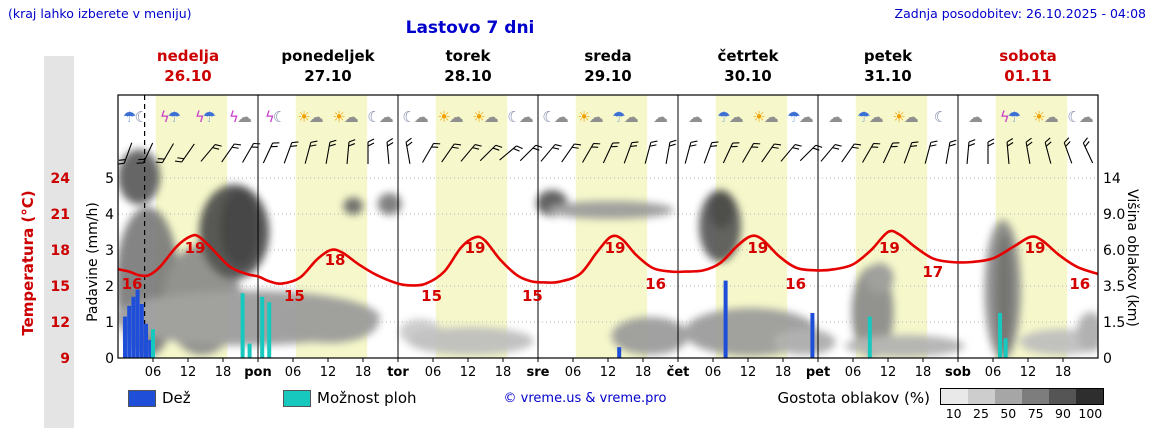  What do you see at coordinates (981, 413) in the screenshot?
I see `density-scale-value: 25` at bounding box center [981, 413].